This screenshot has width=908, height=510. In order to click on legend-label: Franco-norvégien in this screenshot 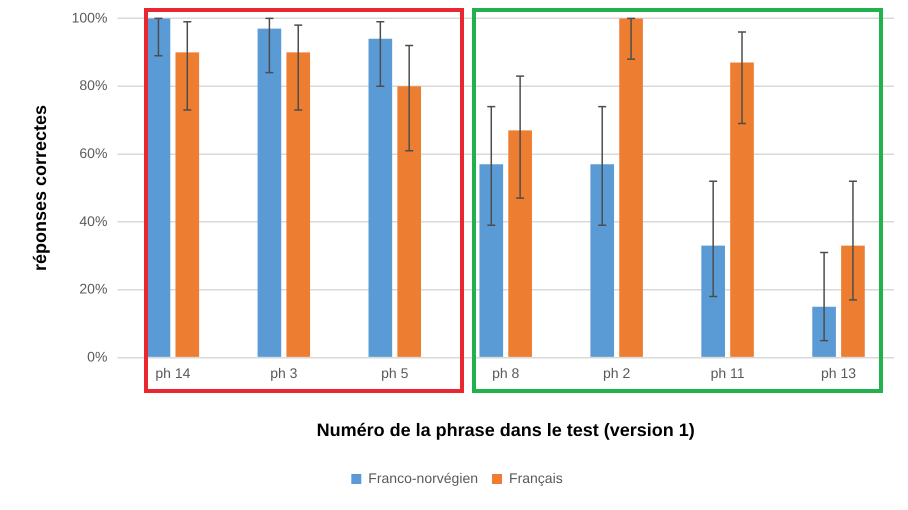, I will do `click(423, 478)`.